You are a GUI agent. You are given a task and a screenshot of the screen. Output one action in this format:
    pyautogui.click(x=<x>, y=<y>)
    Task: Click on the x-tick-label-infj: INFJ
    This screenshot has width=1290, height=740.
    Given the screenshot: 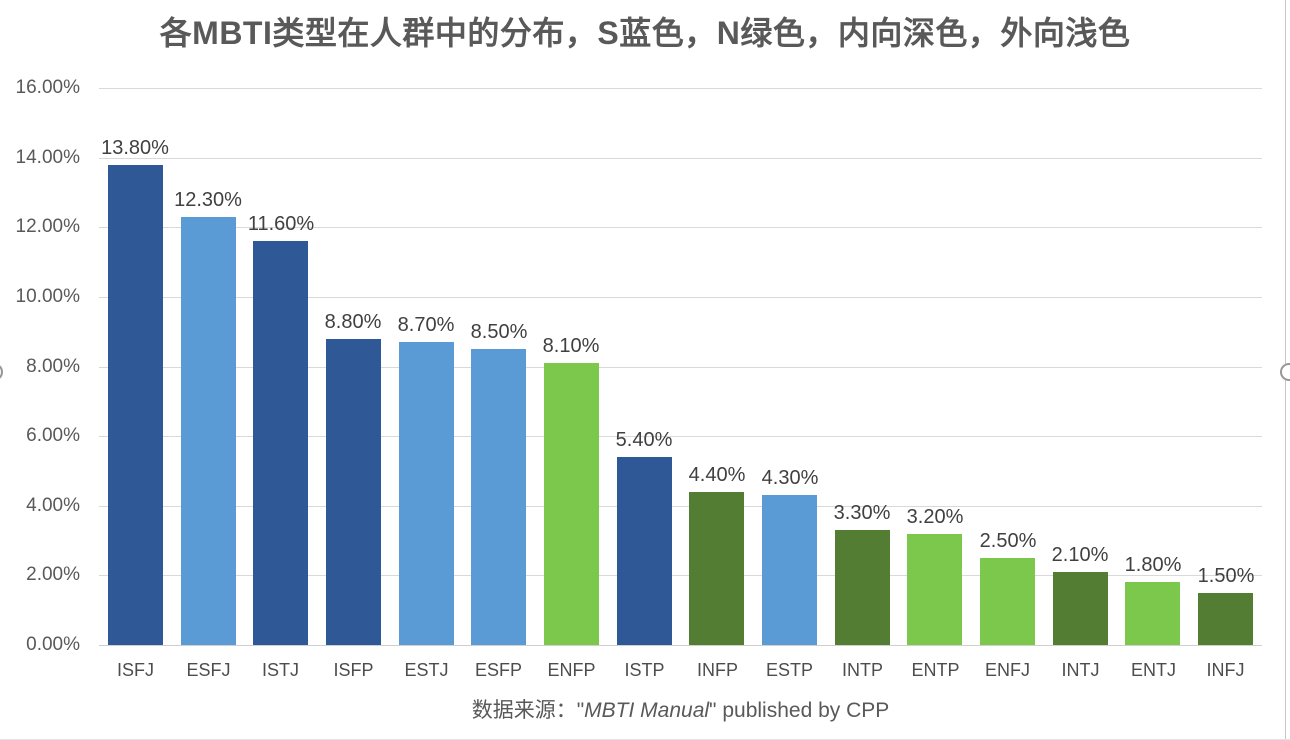 What is the action you would take?
    pyautogui.click(x=1225, y=670)
    